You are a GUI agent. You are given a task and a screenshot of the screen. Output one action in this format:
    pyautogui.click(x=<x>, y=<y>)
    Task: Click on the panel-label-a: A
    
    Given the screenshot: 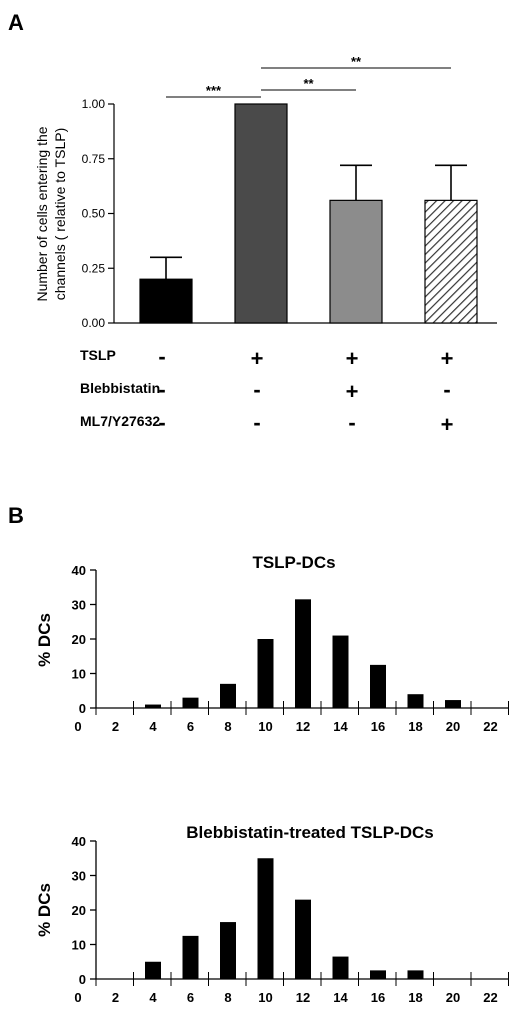 What is the action you would take?
    pyautogui.click(x=16, y=22)
    